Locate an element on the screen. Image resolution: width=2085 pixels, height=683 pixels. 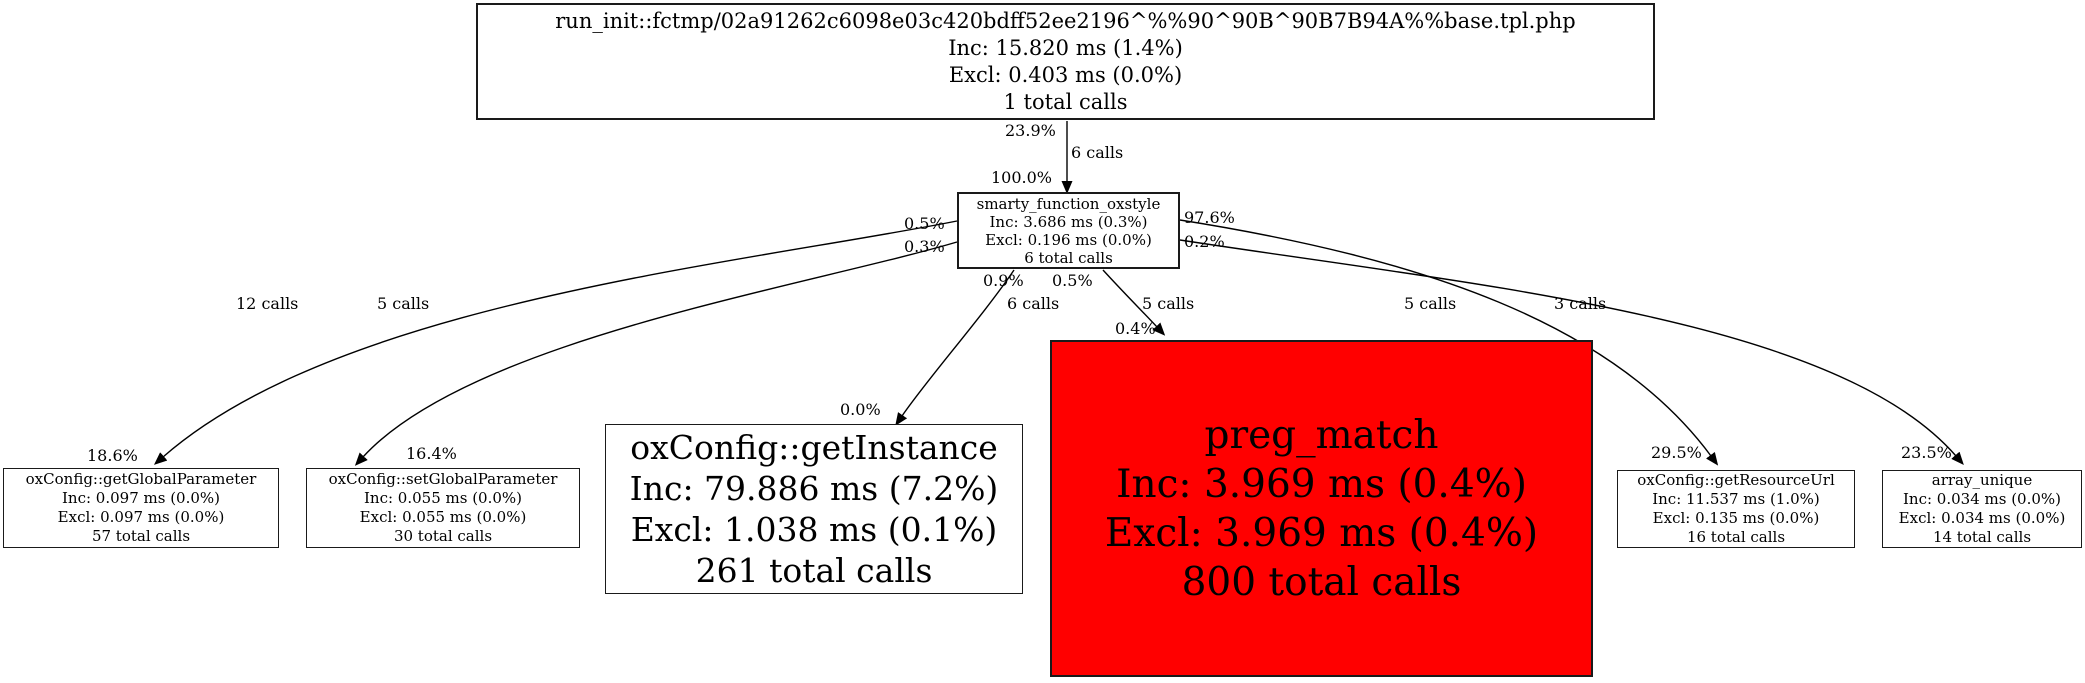
node-exclusive-time: Excl: 0.135 ms (0.0%) is located at coordinates (1736, 518).